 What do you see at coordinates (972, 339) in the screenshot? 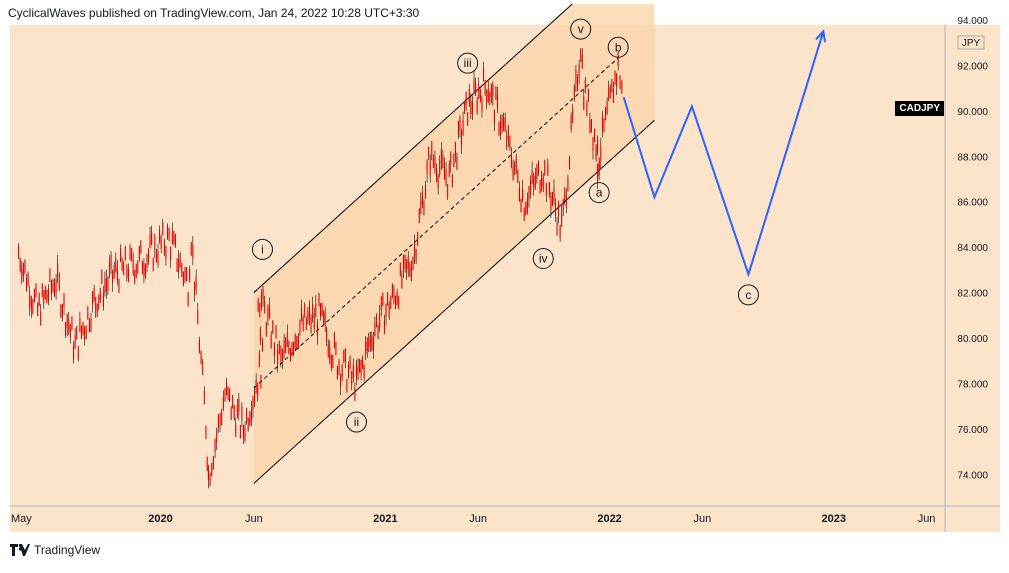
I see `y-tick-label: 80.000` at bounding box center [972, 339].